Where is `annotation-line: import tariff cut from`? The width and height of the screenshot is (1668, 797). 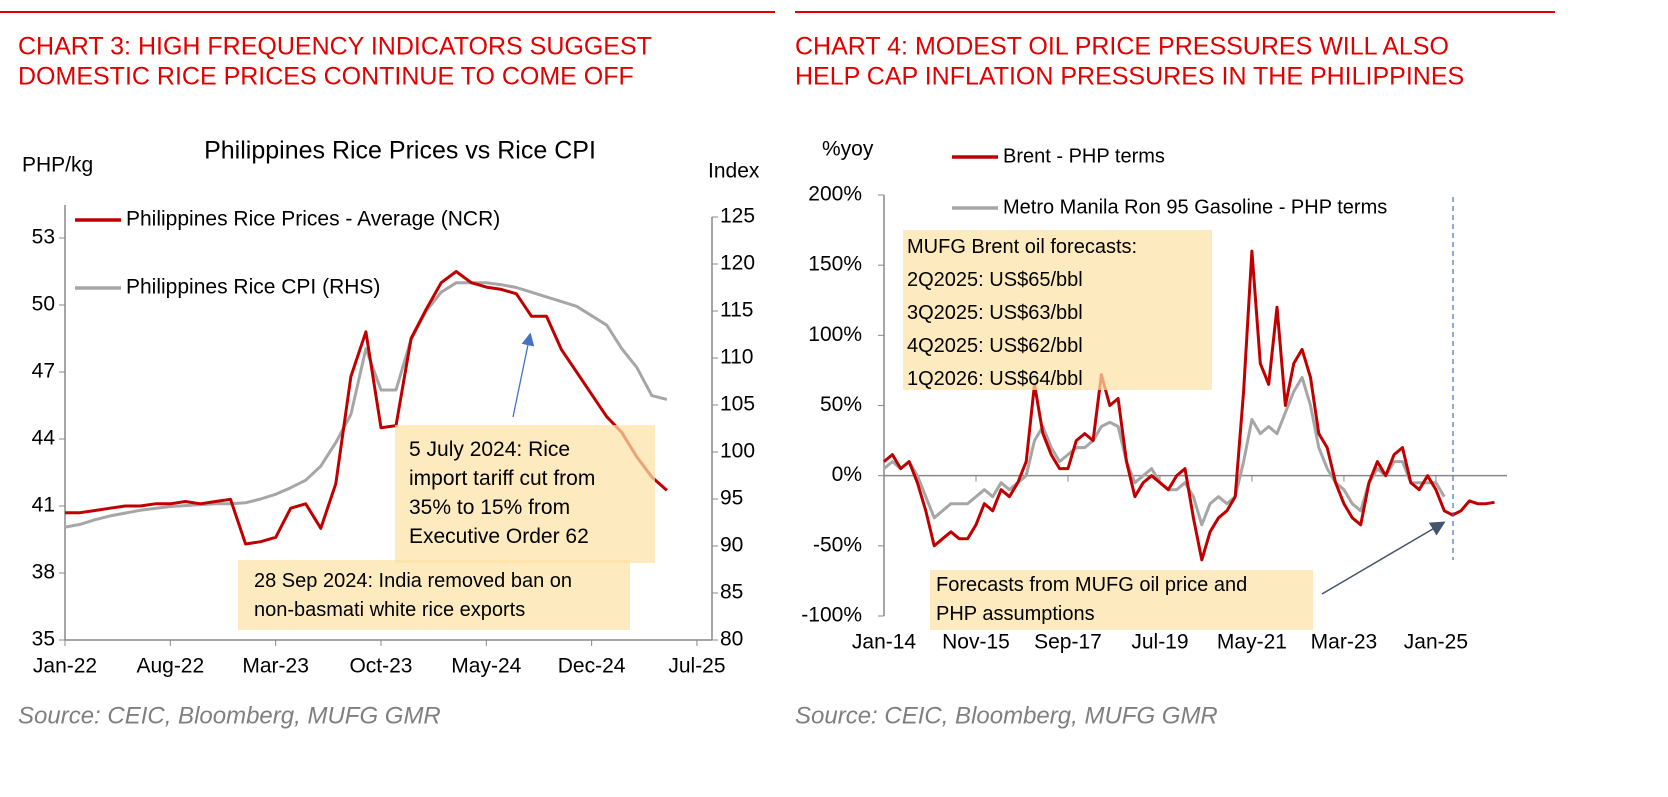 annotation-line: import tariff cut from is located at coordinates (502, 478).